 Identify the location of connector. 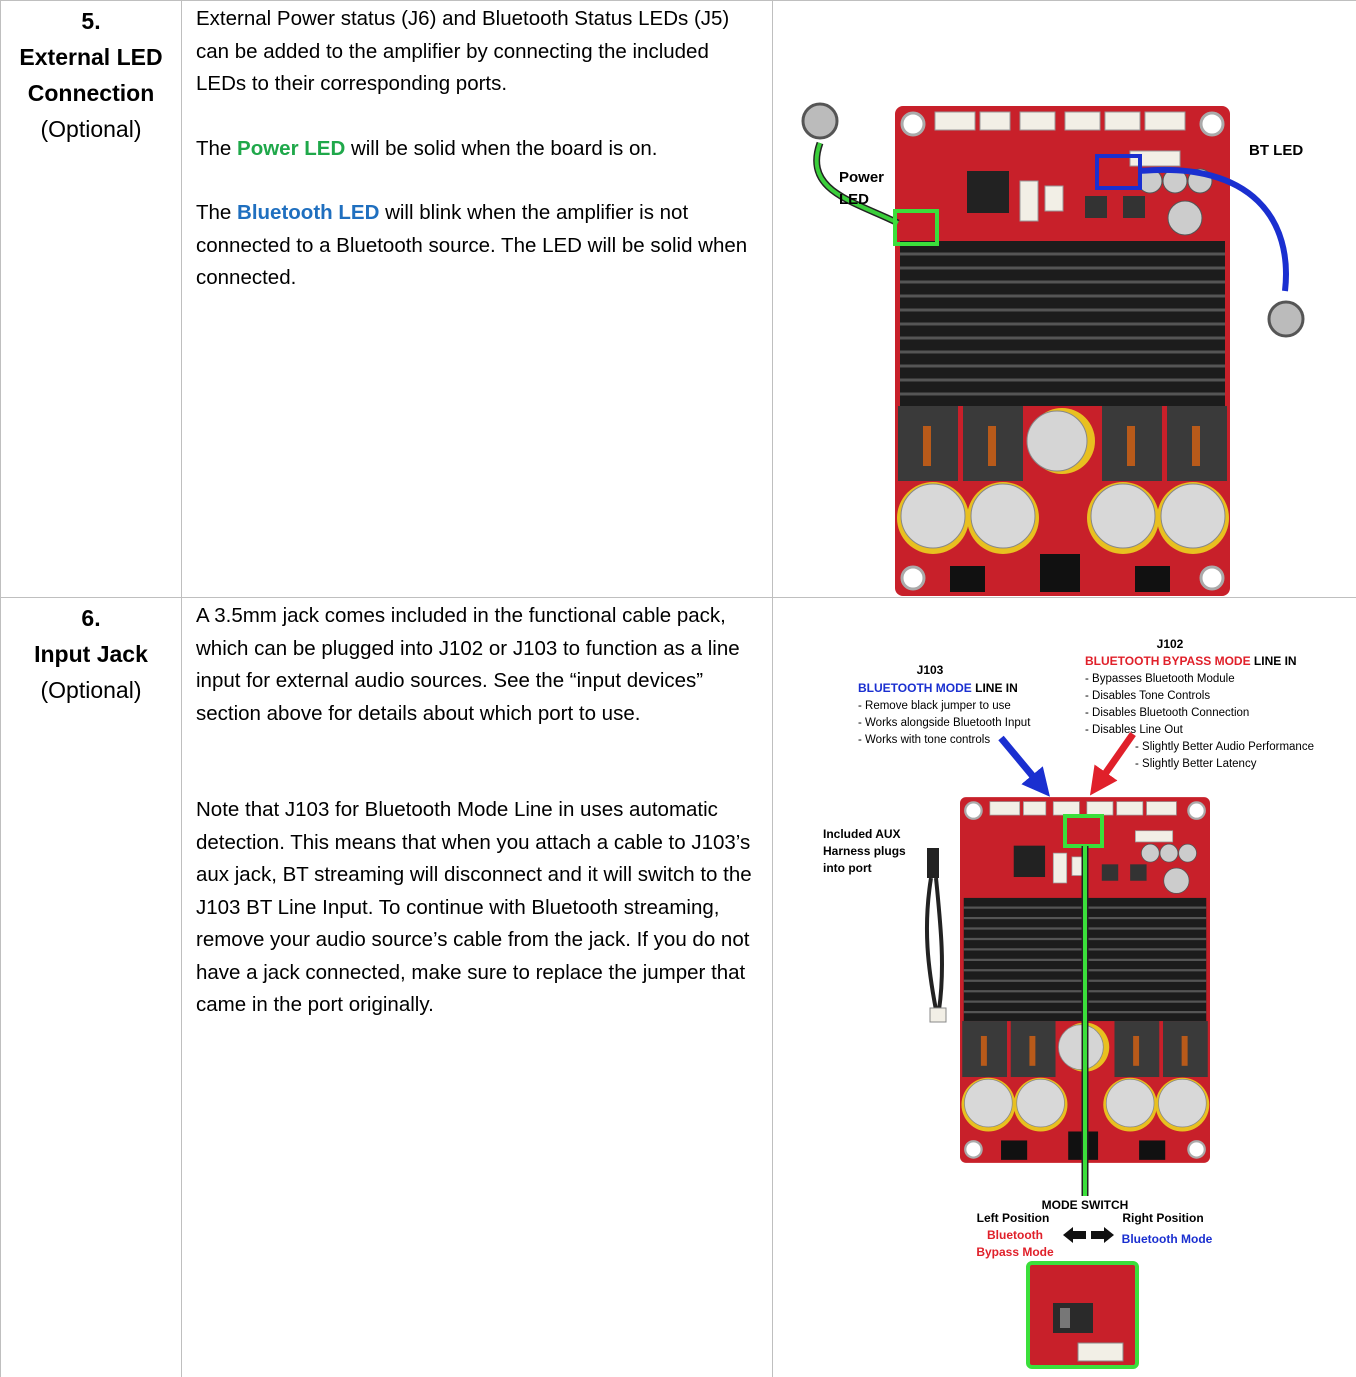
(1100, 1352).